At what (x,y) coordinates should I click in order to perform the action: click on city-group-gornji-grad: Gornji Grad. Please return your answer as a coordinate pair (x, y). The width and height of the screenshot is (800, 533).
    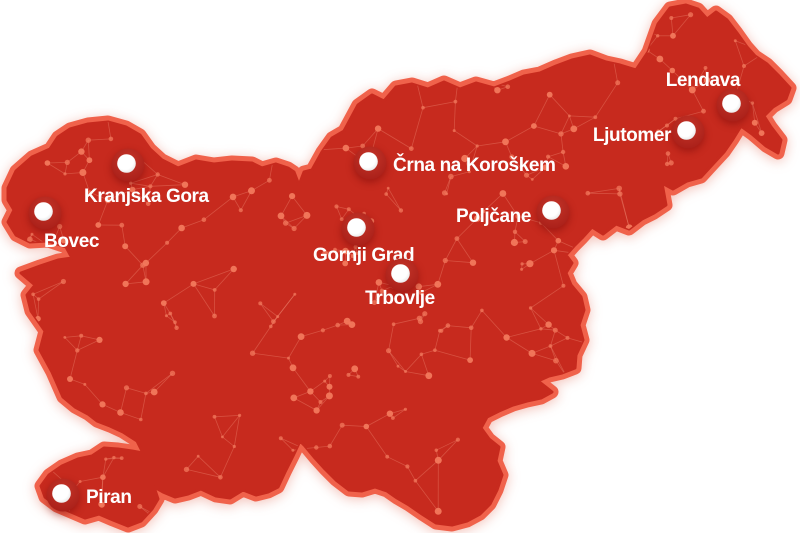
    Looking at the image, I should click on (364, 239).